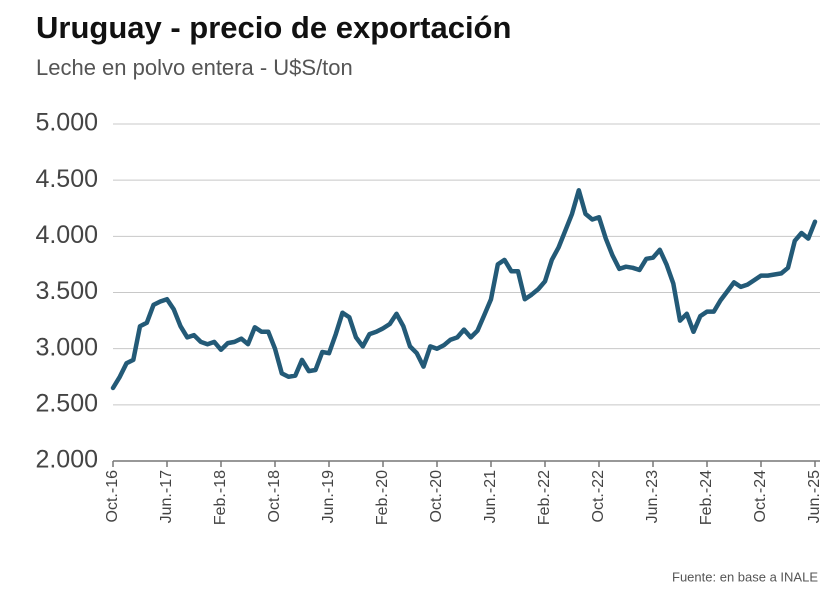 The height and width of the screenshot is (598, 840). Describe the element at coordinates (66, 460) in the screenshot. I see `y-tick-label: 2.000` at that location.